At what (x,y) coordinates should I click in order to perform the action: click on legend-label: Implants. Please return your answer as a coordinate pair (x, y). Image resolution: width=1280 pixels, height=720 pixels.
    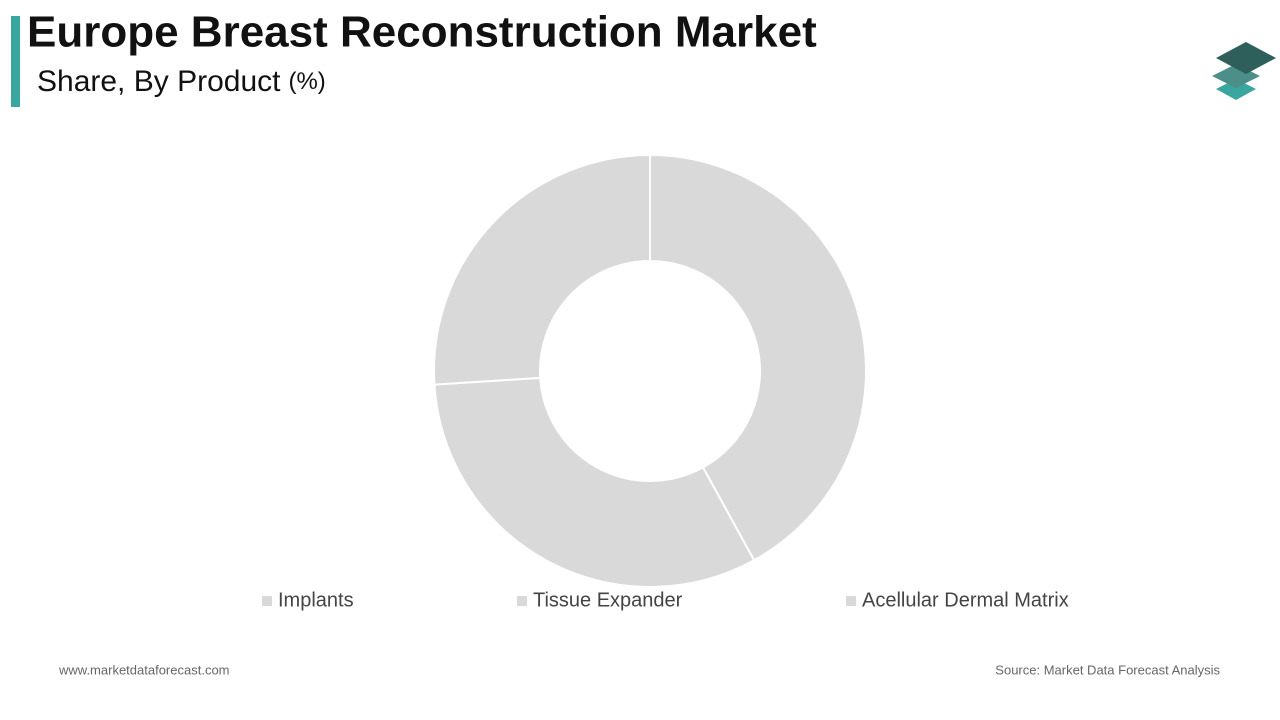
    Looking at the image, I should click on (316, 600).